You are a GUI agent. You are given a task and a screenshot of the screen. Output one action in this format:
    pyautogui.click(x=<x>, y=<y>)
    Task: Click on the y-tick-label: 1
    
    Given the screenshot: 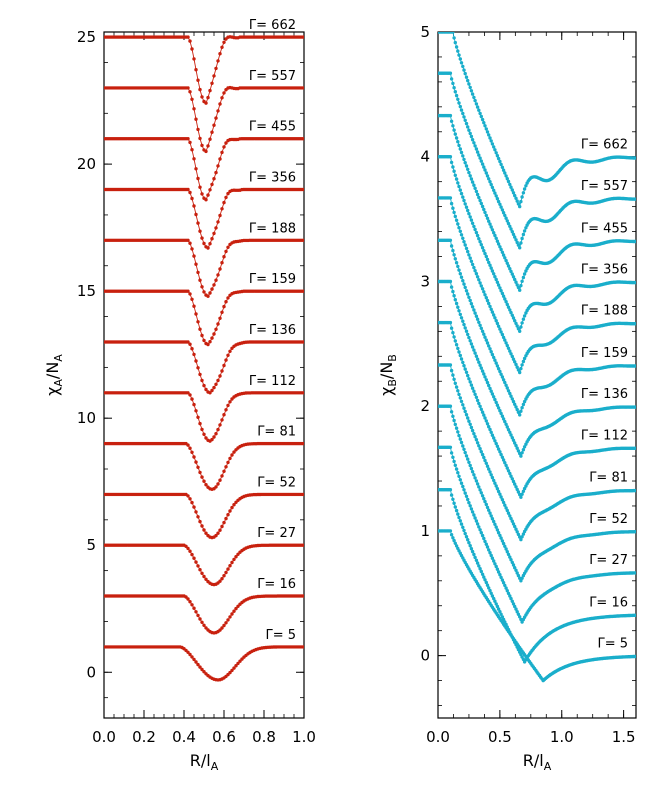 What is the action you would take?
    pyautogui.click(x=425, y=531)
    